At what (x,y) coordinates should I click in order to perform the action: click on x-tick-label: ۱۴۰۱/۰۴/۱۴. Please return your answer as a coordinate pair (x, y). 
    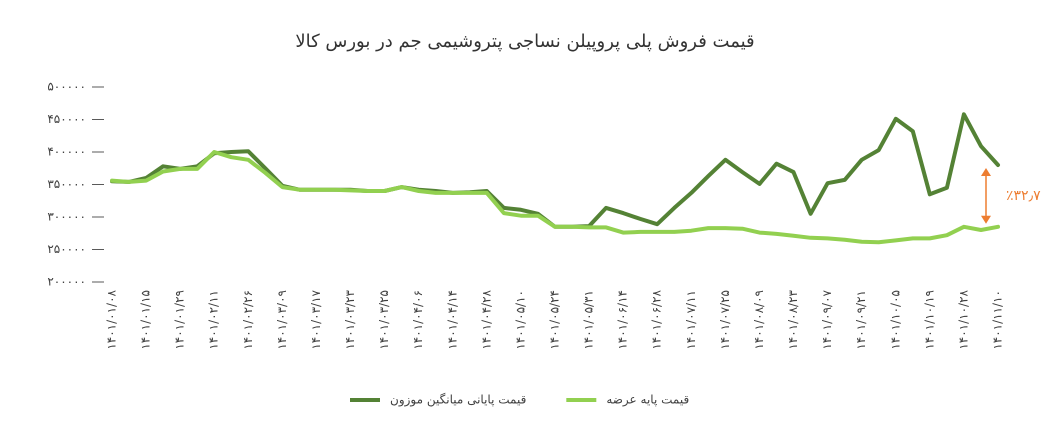
    Looking at the image, I should click on (452, 320).